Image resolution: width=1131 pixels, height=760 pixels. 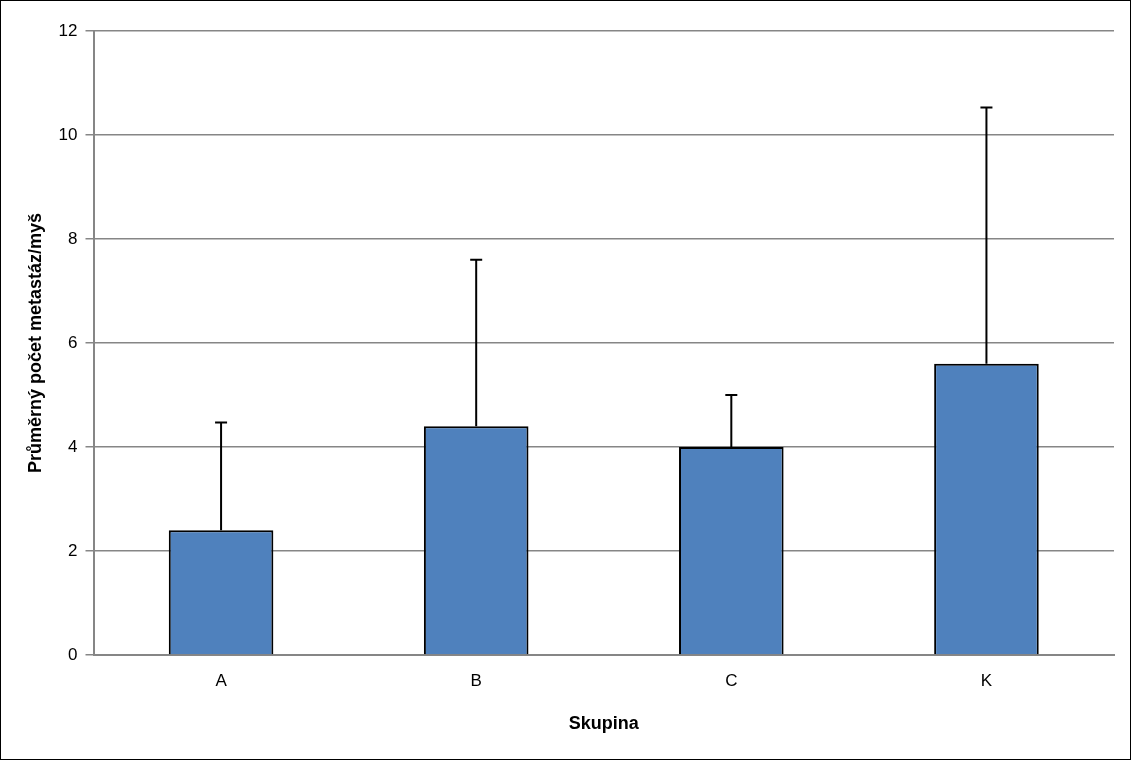 I want to click on x-tick-label: K, so click(x=986, y=680).